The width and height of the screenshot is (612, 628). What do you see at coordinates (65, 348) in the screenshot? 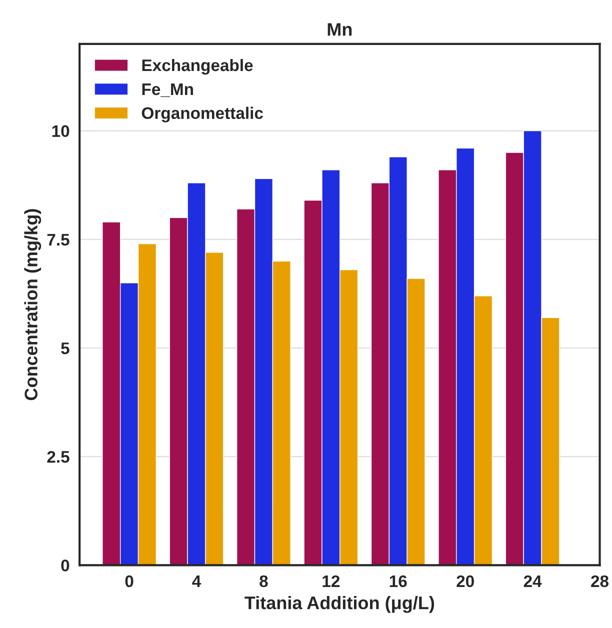
I see `y-tick-label: 5` at bounding box center [65, 348].